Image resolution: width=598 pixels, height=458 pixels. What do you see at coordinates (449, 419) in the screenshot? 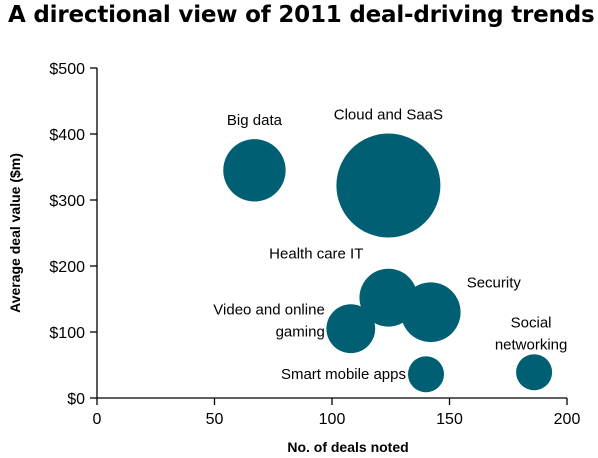
I see `x-tick-label: 150` at bounding box center [449, 419].